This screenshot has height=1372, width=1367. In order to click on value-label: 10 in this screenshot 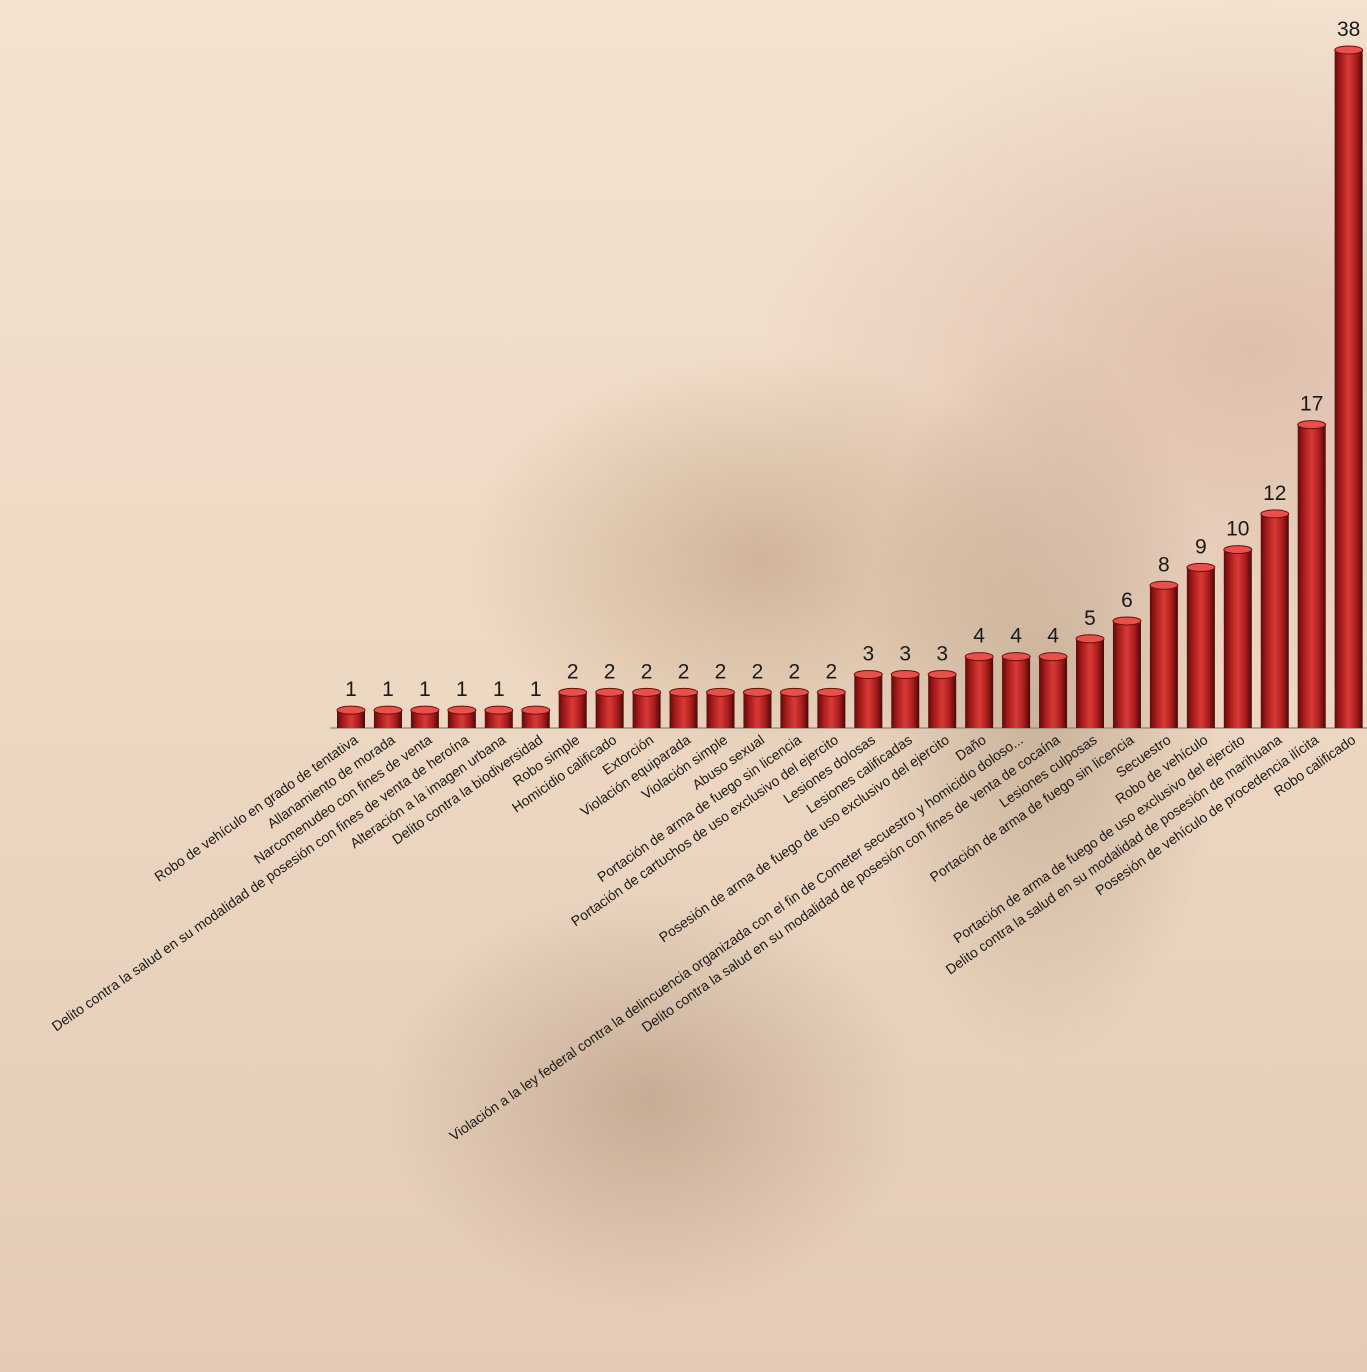, I will do `click(1237, 529)`.